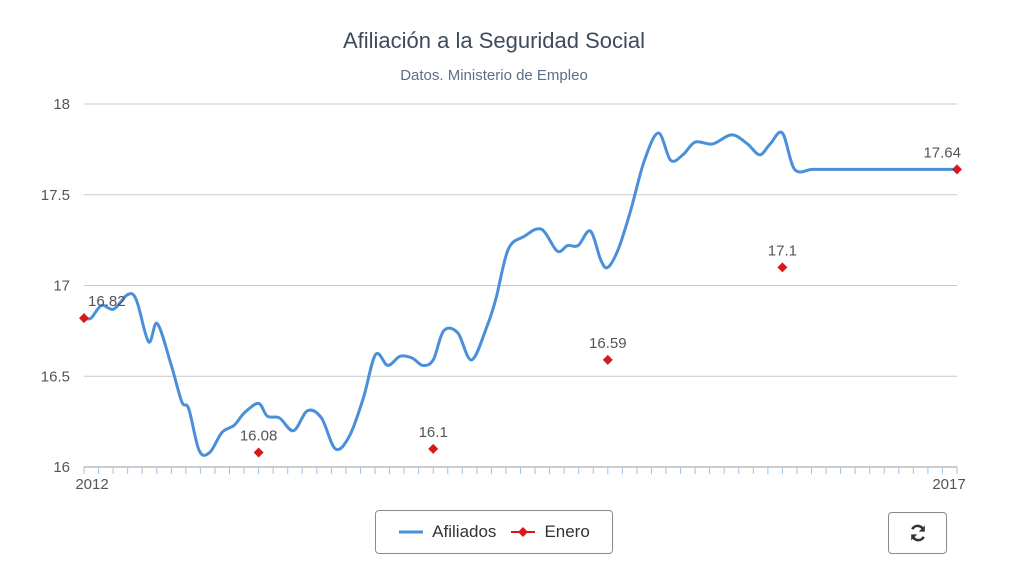 This screenshot has width=1028, height=578. What do you see at coordinates (567, 531) in the screenshot?
I see `legend-label-enero: Enero` at bounding box center [567, 531].